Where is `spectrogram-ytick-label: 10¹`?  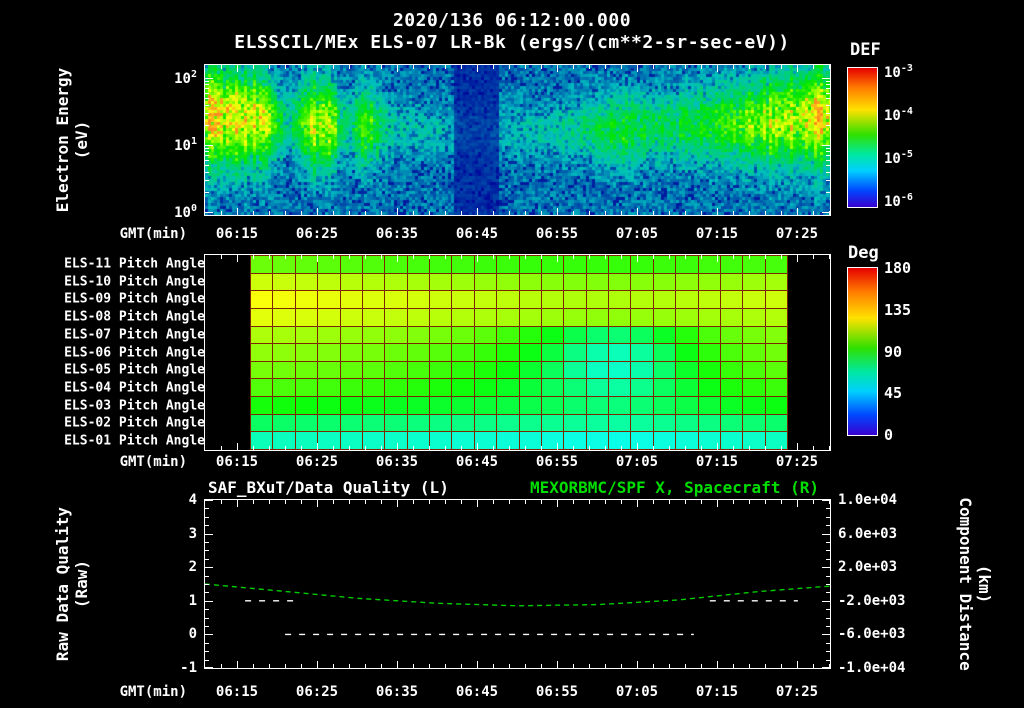 spectrogram-ytick-label: 10¹ is located at coordinates (185, 145).